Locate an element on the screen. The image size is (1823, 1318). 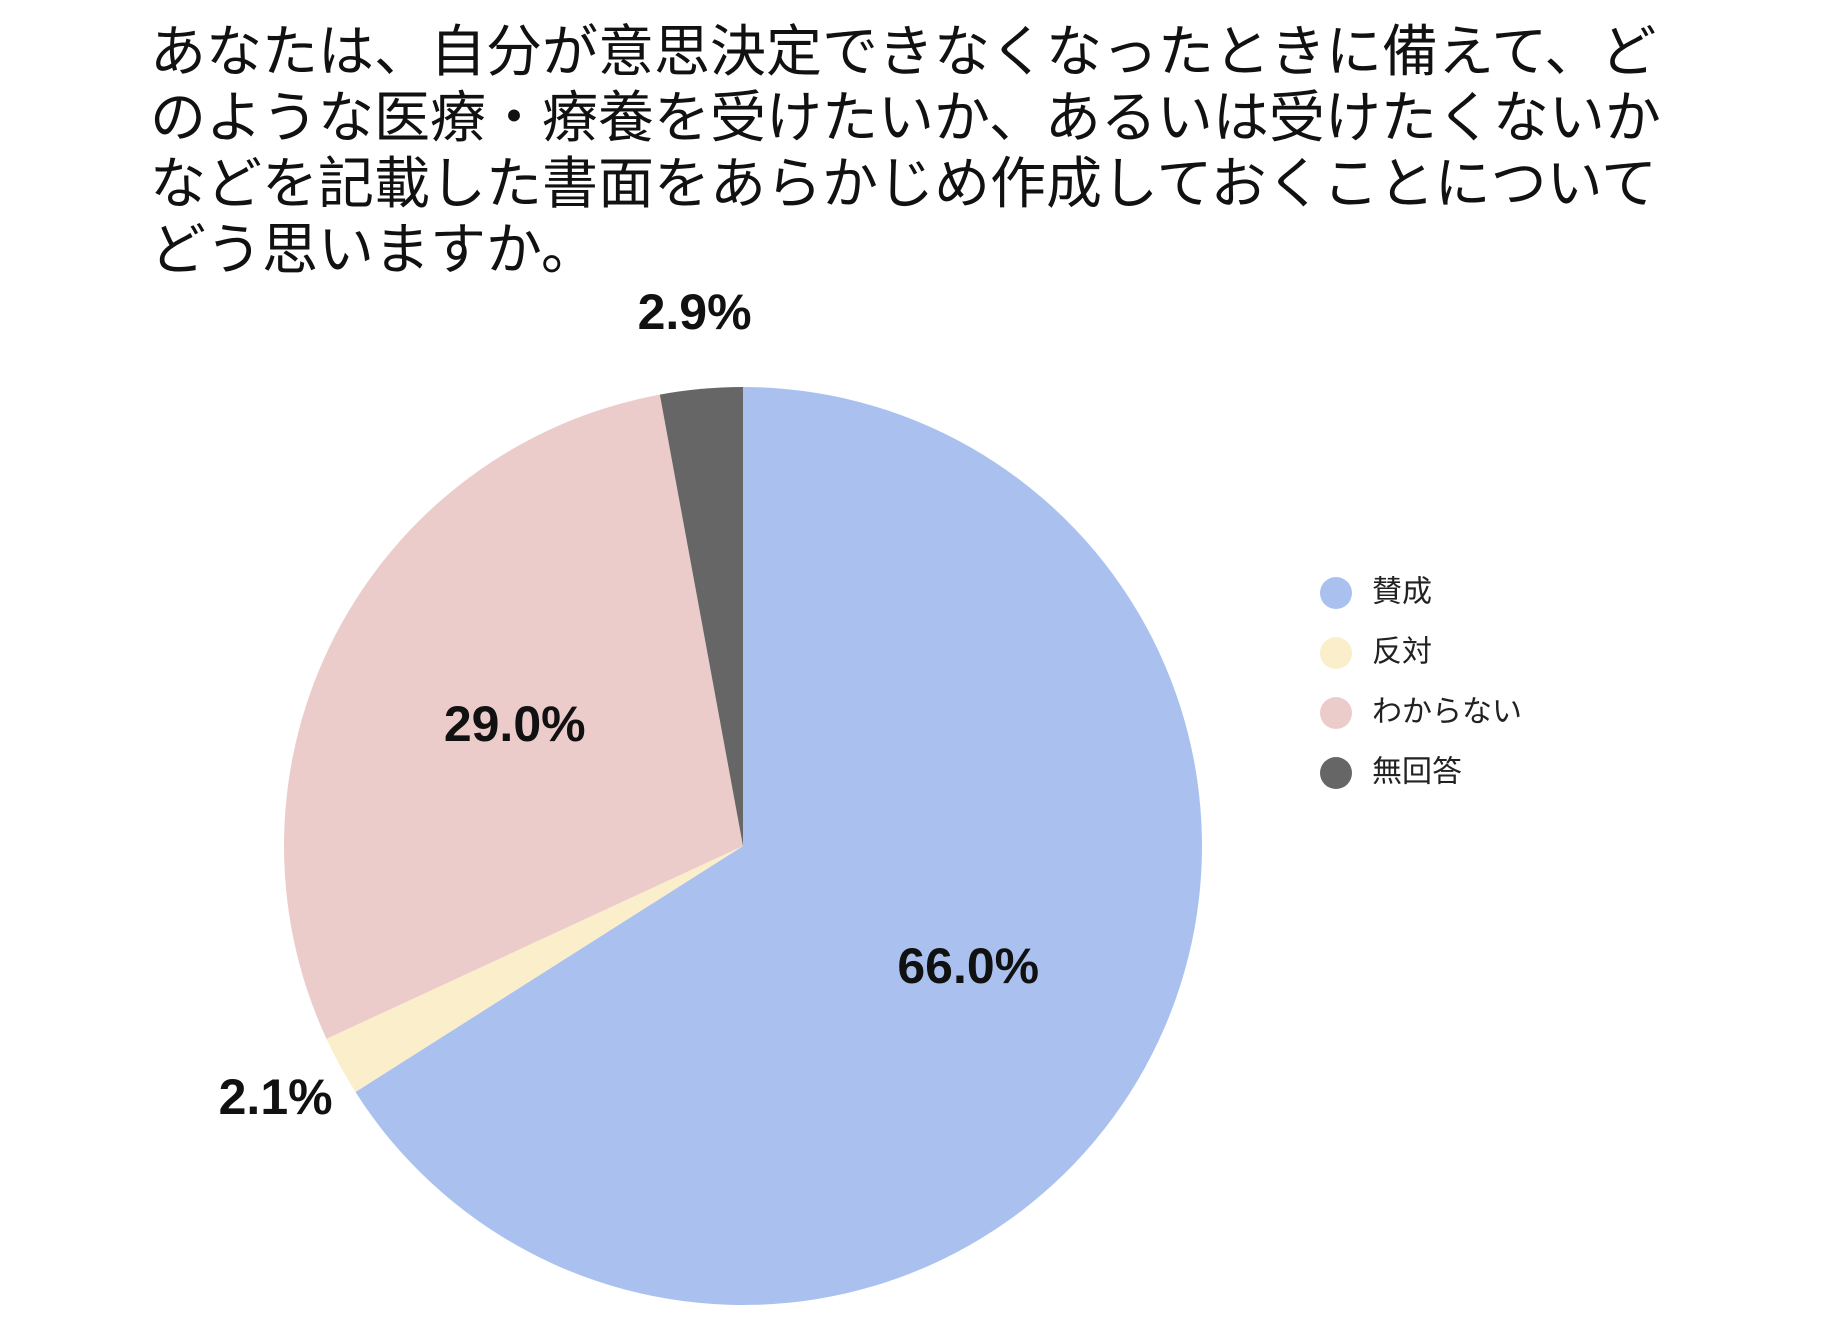
legend-label: わからない is located at coordinates (1447, 712).